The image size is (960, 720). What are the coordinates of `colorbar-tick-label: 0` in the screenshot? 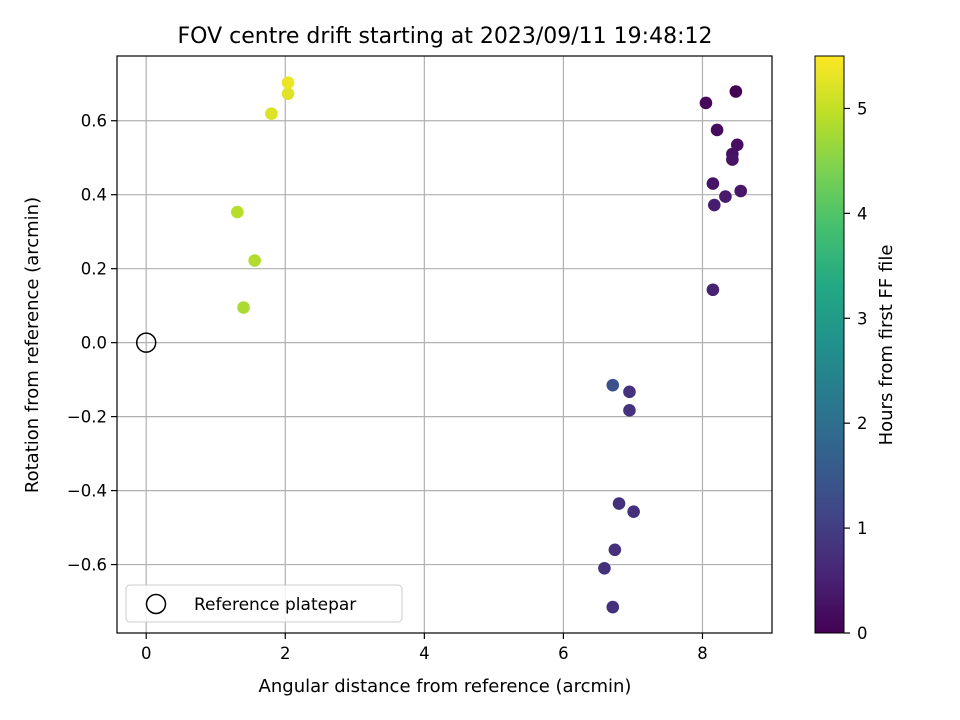 It's located at (862, 633).